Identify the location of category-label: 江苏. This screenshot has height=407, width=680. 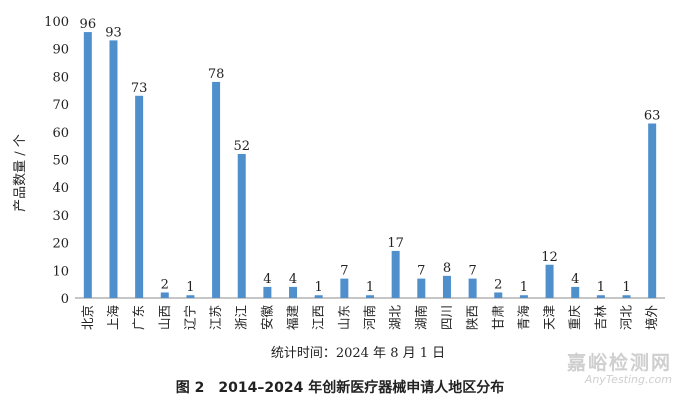
(215, 317).